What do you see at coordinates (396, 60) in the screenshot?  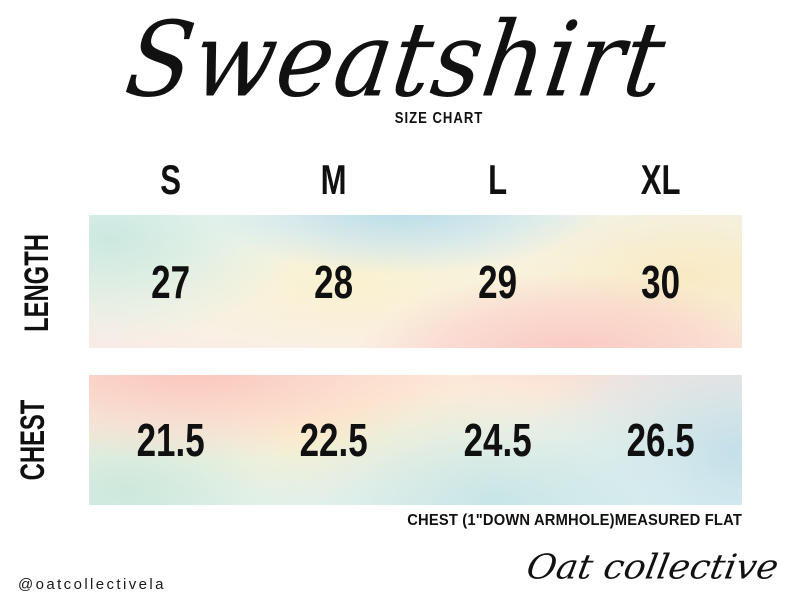 I see `page-title: Sweatshirt` at bounding box center [396, 60].